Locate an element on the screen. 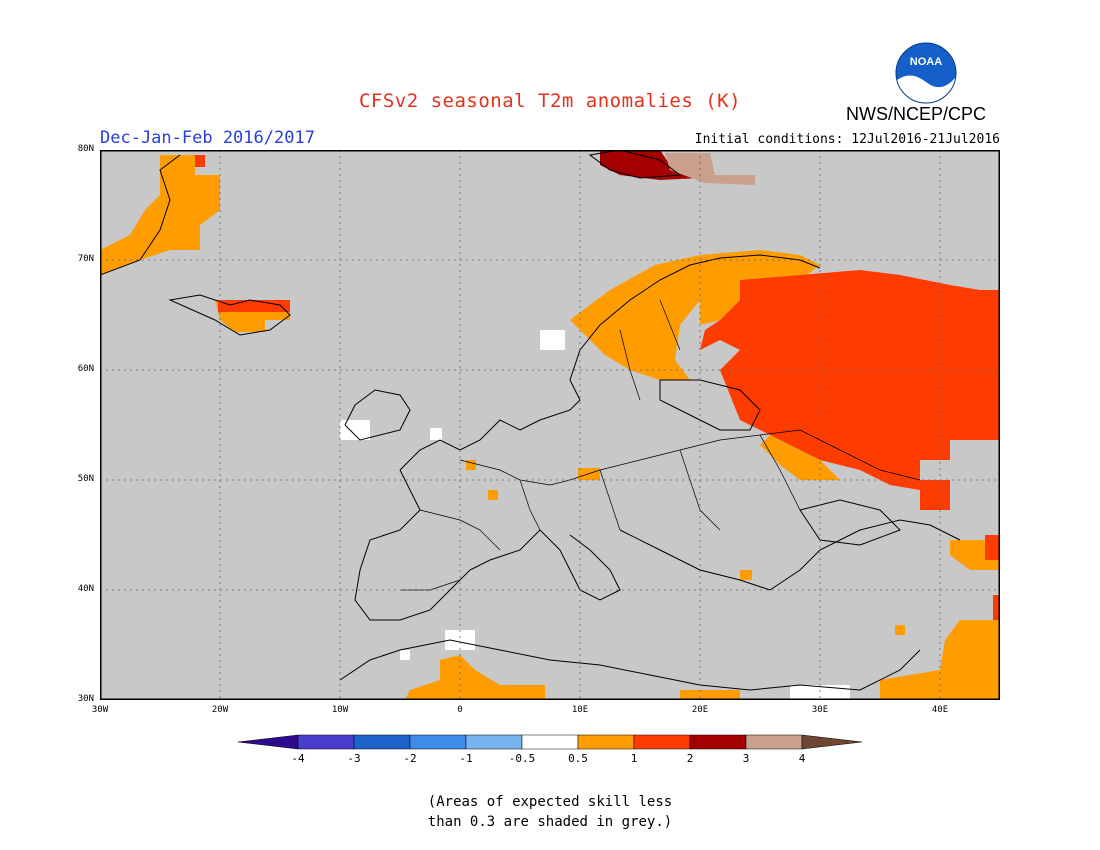  season-label: Dec-Jan-Feb 2016/2017 is located at coordinates (207, 138).